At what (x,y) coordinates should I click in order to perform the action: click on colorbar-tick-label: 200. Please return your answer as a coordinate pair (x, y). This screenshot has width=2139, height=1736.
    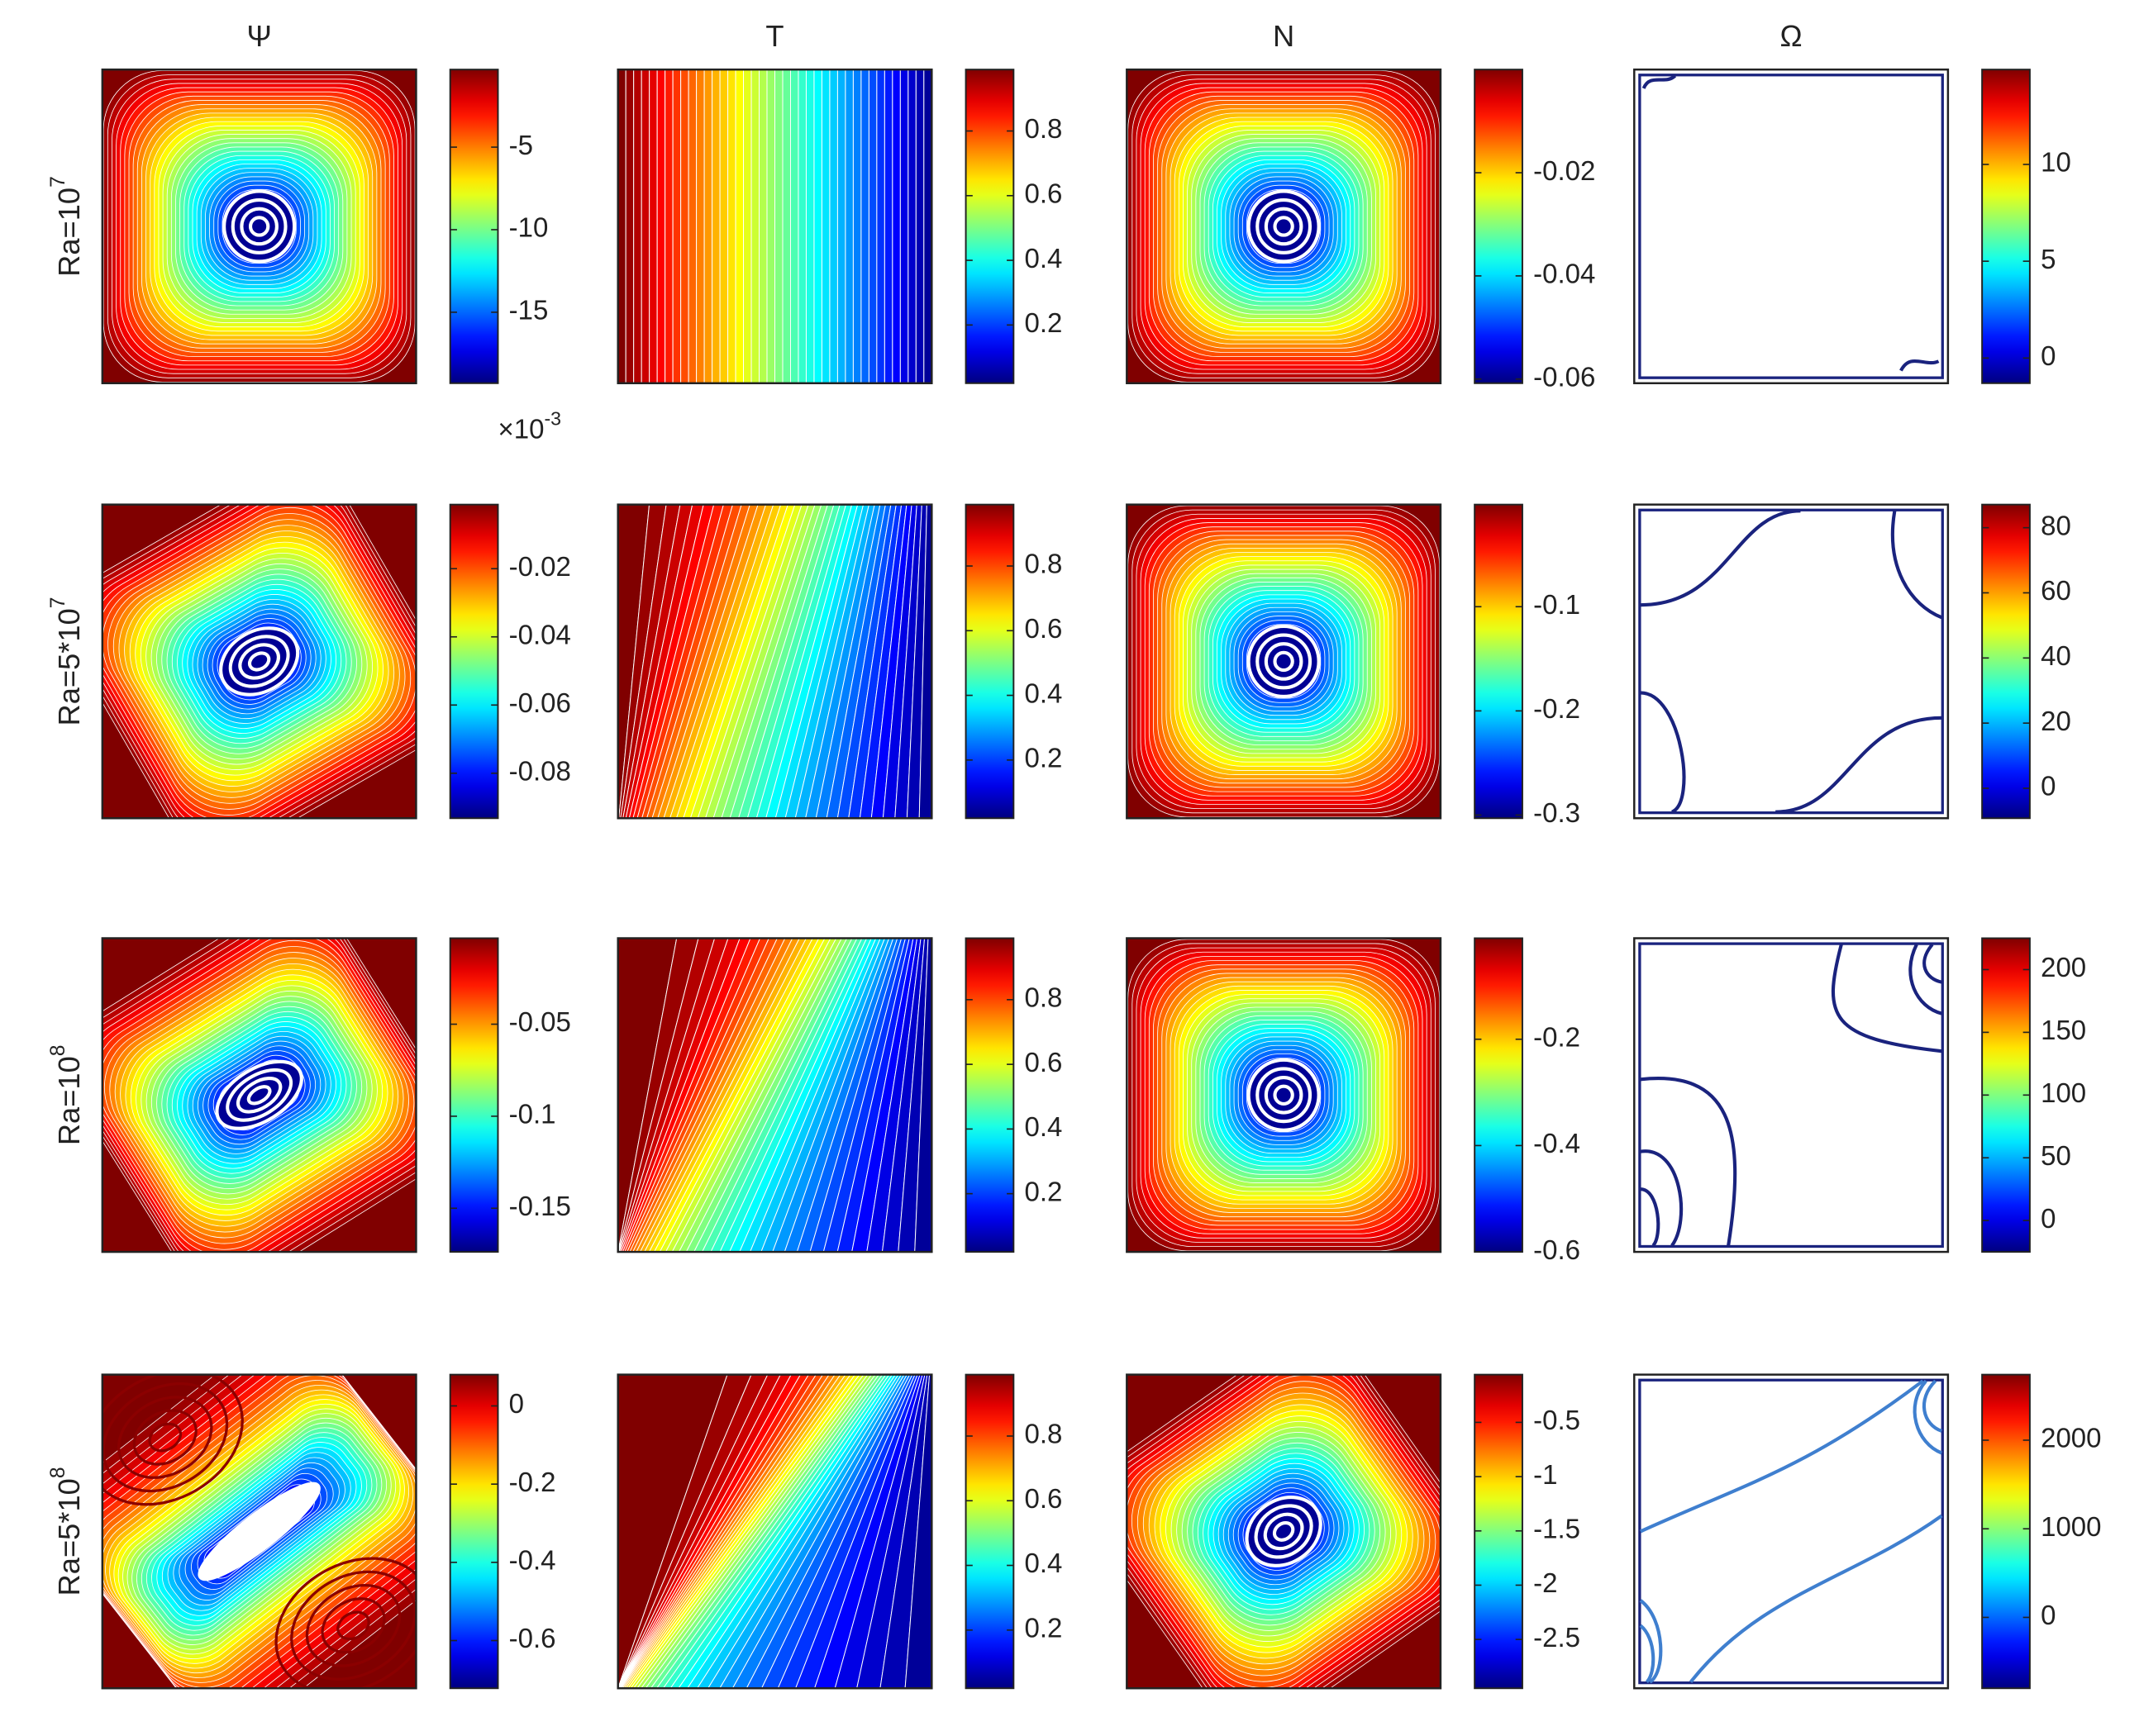
    Looking at the image, I should click on (2063, 967).